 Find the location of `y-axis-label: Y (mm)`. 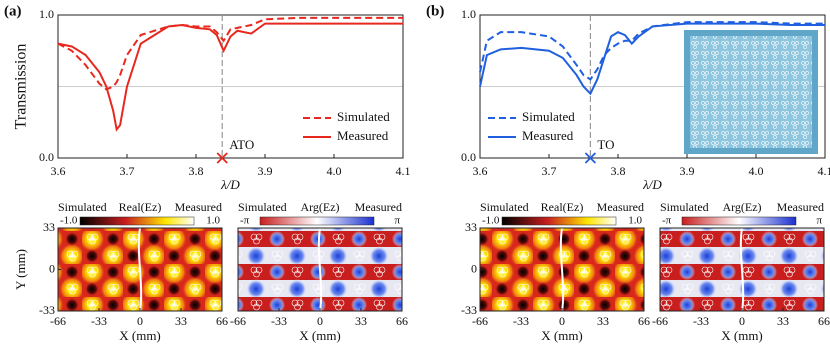

y-axis-label: Y (mm) is located at coordinates (20, 269).